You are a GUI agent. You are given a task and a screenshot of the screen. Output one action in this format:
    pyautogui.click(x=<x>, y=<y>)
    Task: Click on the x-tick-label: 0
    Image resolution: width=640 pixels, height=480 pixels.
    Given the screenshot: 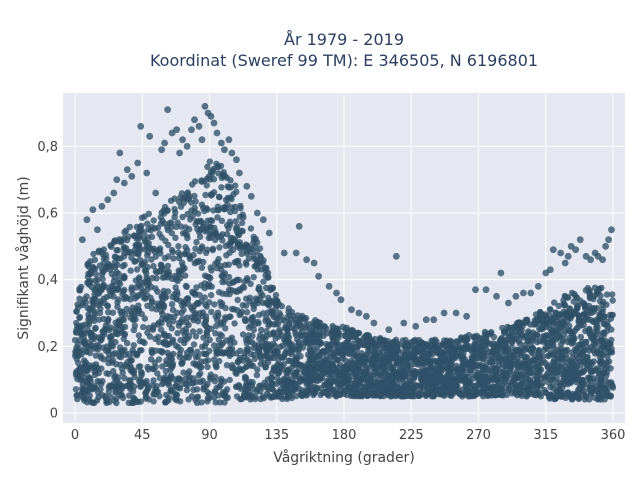 What is the action you would take?
    pyautogui.click(x=75, y=435)
    